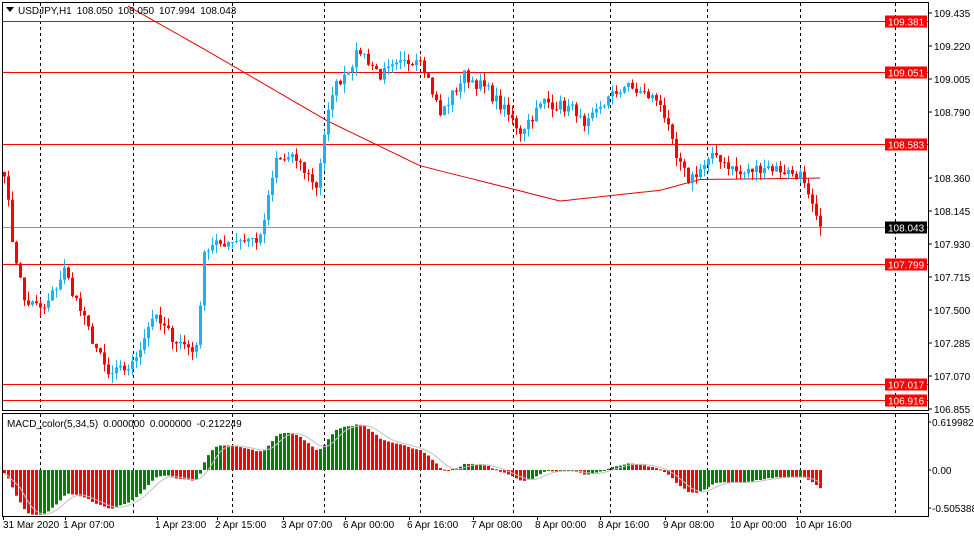  Describe the element at coordinates (219, 424) in the screenshot. I see `macd-value-3: -0.212249` at that location.